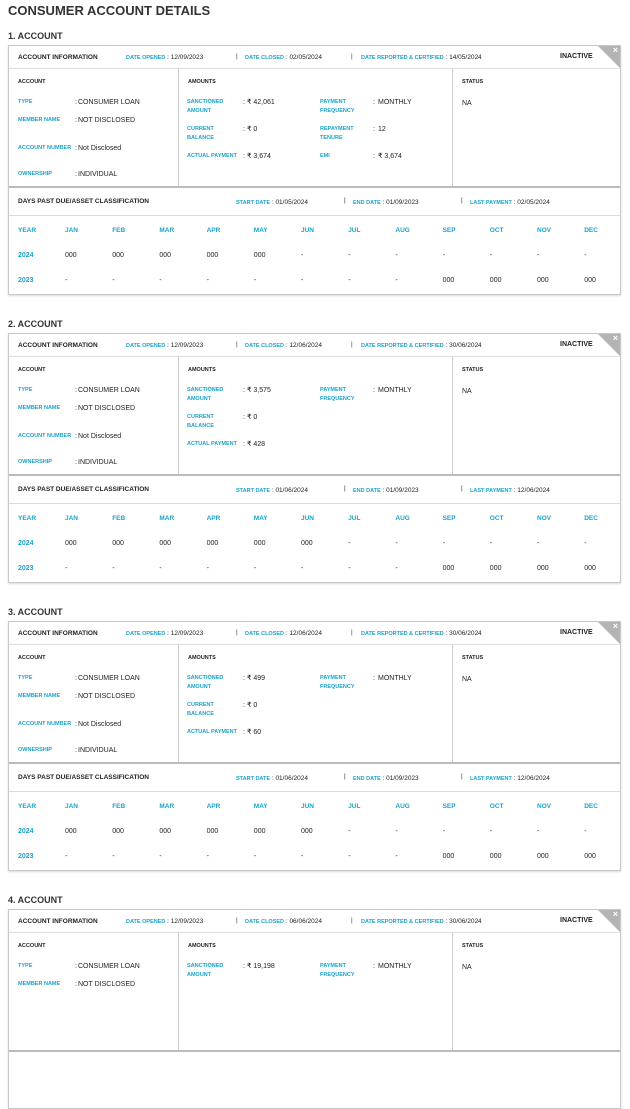 This screenshot has width=630, height=1109. Describe the element at coordinates (107, 696) in the screenshot. I see `member-name-value: NOT DISCLOSED` at that location.